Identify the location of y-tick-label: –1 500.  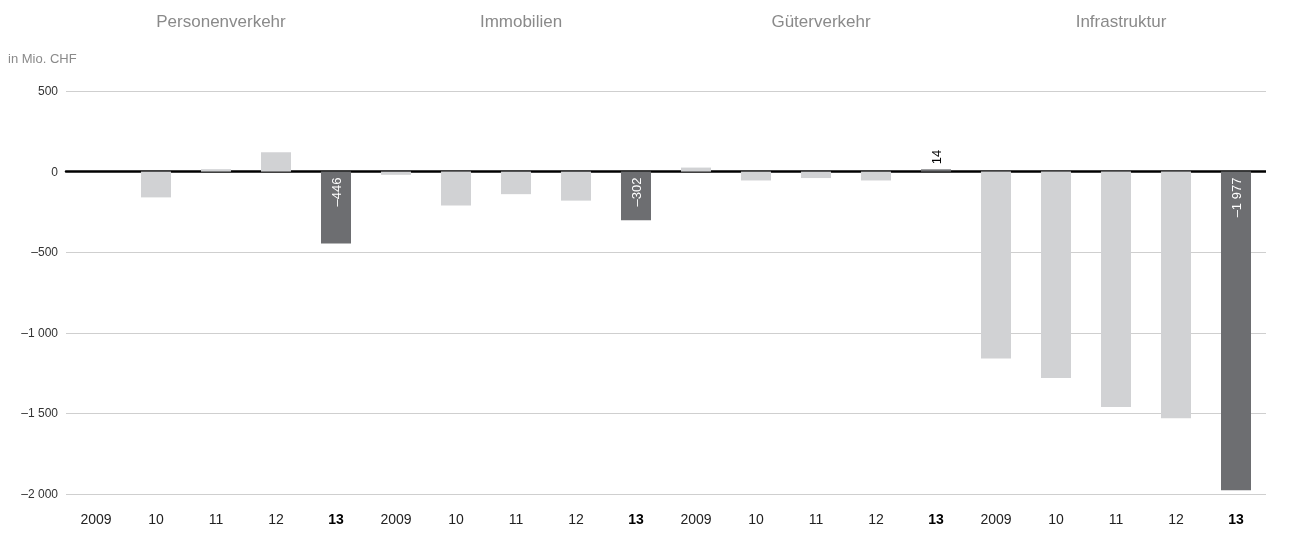
(40, 413).